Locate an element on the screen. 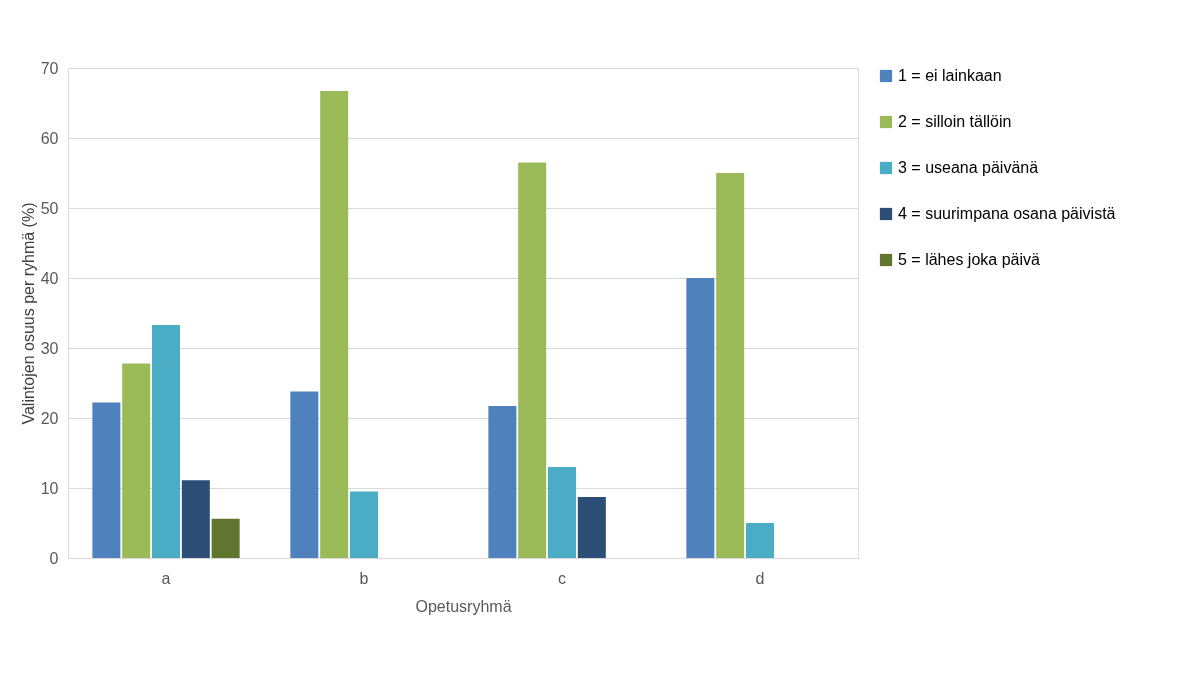 The height and width of the screenshot is (680, 1178). x-tick-label: a is located at coordinates (166, 578).